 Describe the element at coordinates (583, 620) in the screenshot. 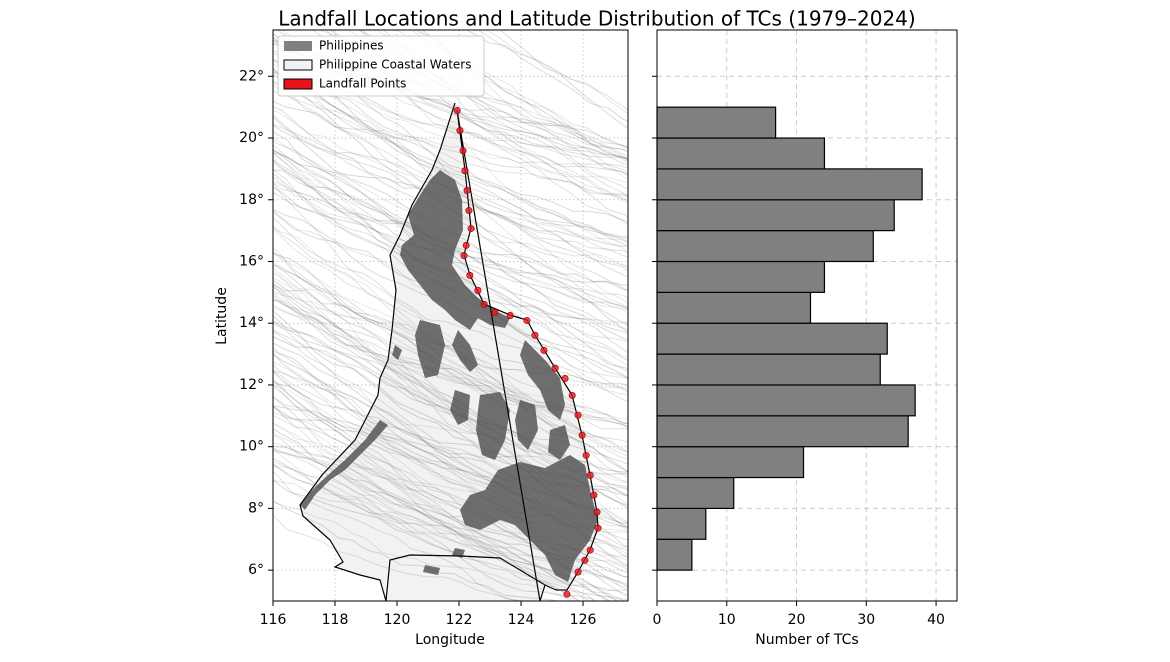

I see `x-tick-label: 126` at that location.